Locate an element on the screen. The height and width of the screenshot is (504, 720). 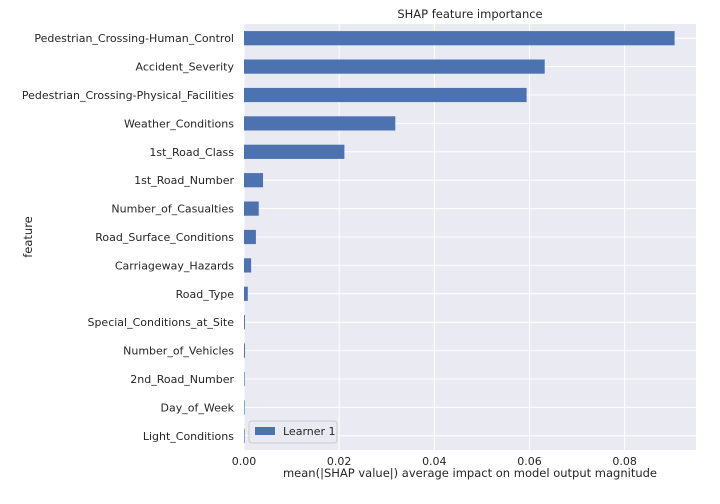
y-tick-label: Number_of_Vehicles is located at coordinates (178, 351).